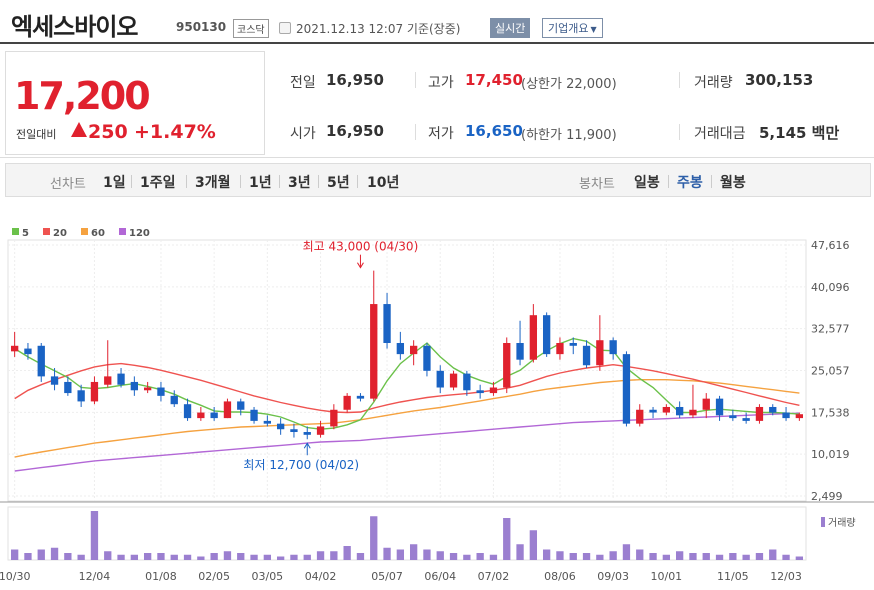 Image resolution: width=874 pixels, height=590 pixels. What do you see at coordinates (82, 96) in the screenshot?
I see `current-price: 17,200` at bounding box center [82, 96].